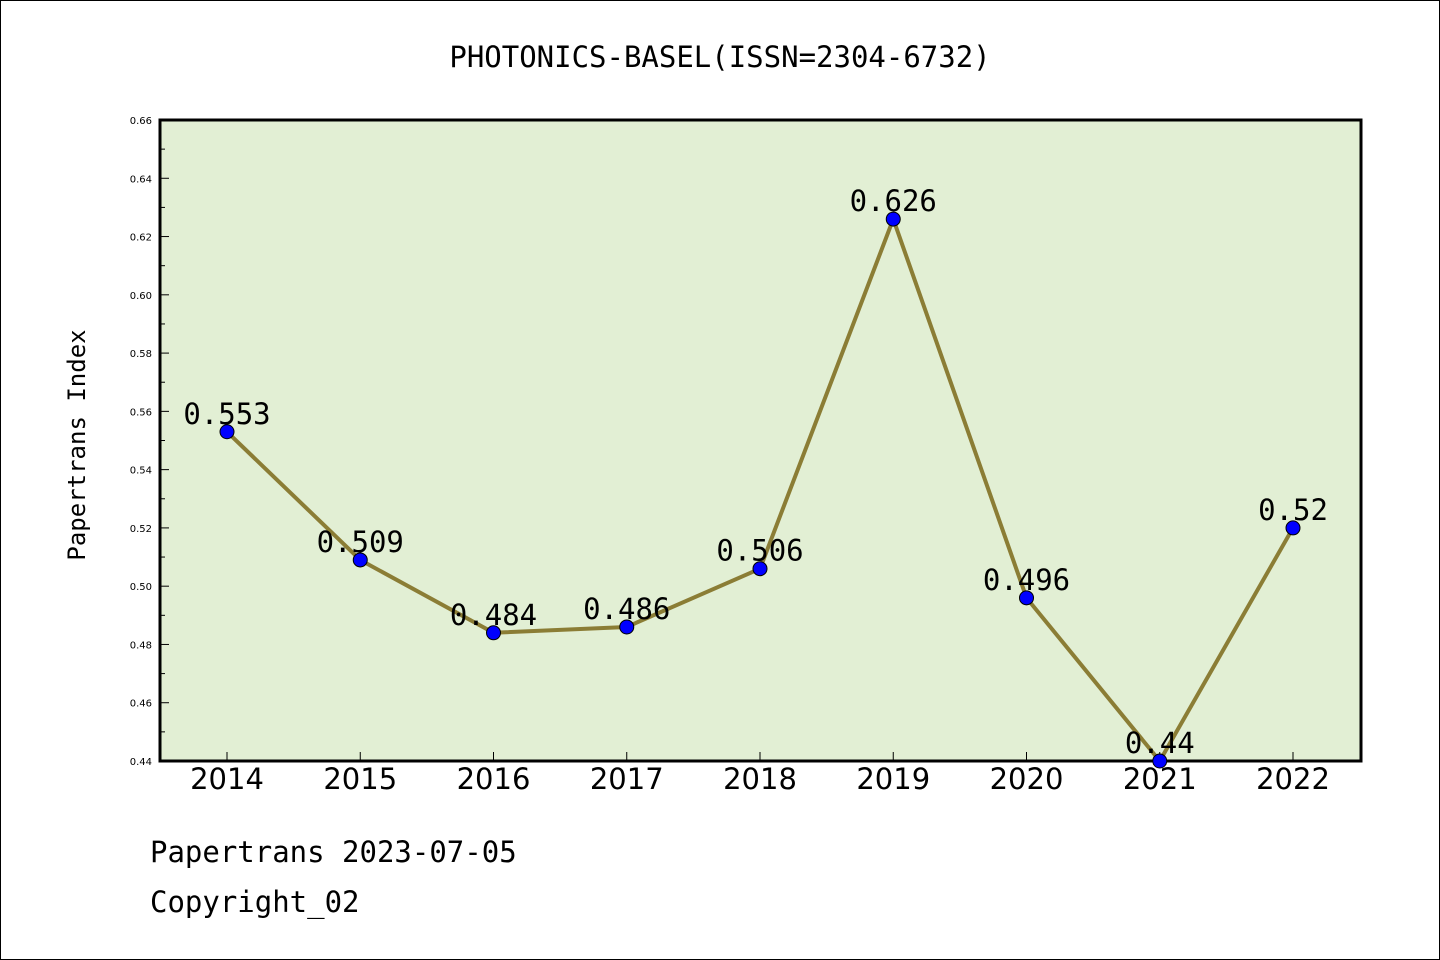  I want to click on chart-title: PHOTONICS-BASEL(ISSN=2304-6732), so click(719, 57).